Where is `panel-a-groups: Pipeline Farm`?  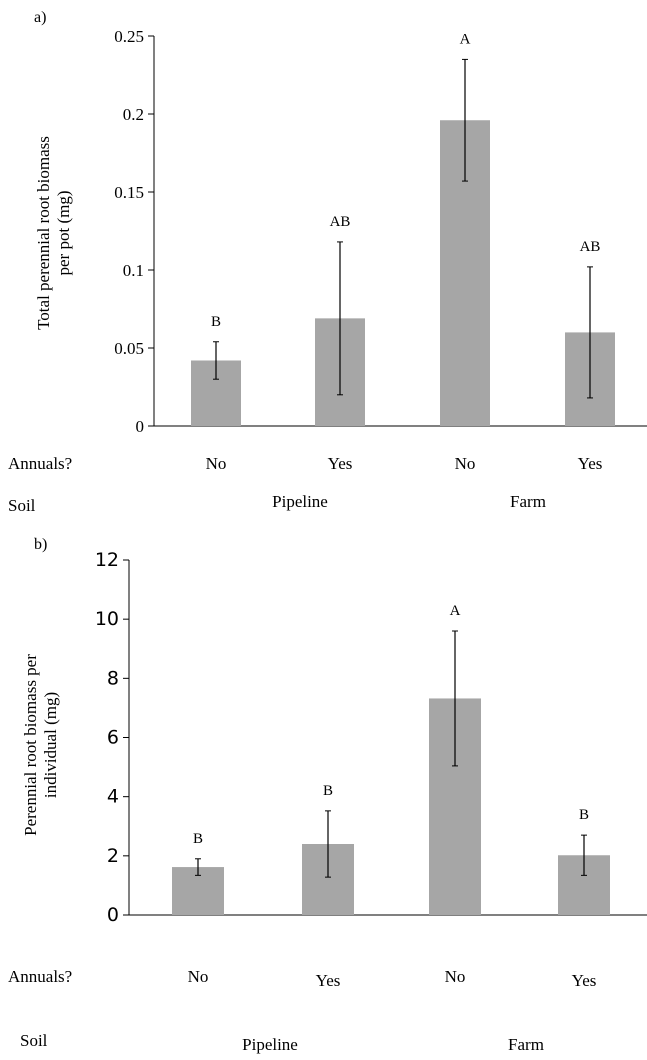
panel-a-groups: Pipeline Farm is located at coordinates (409, 501).